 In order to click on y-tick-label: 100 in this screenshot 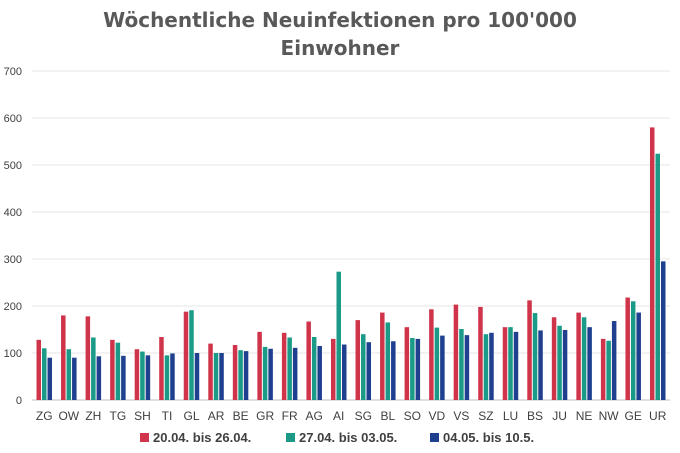, I will do `click(13, 354)`.